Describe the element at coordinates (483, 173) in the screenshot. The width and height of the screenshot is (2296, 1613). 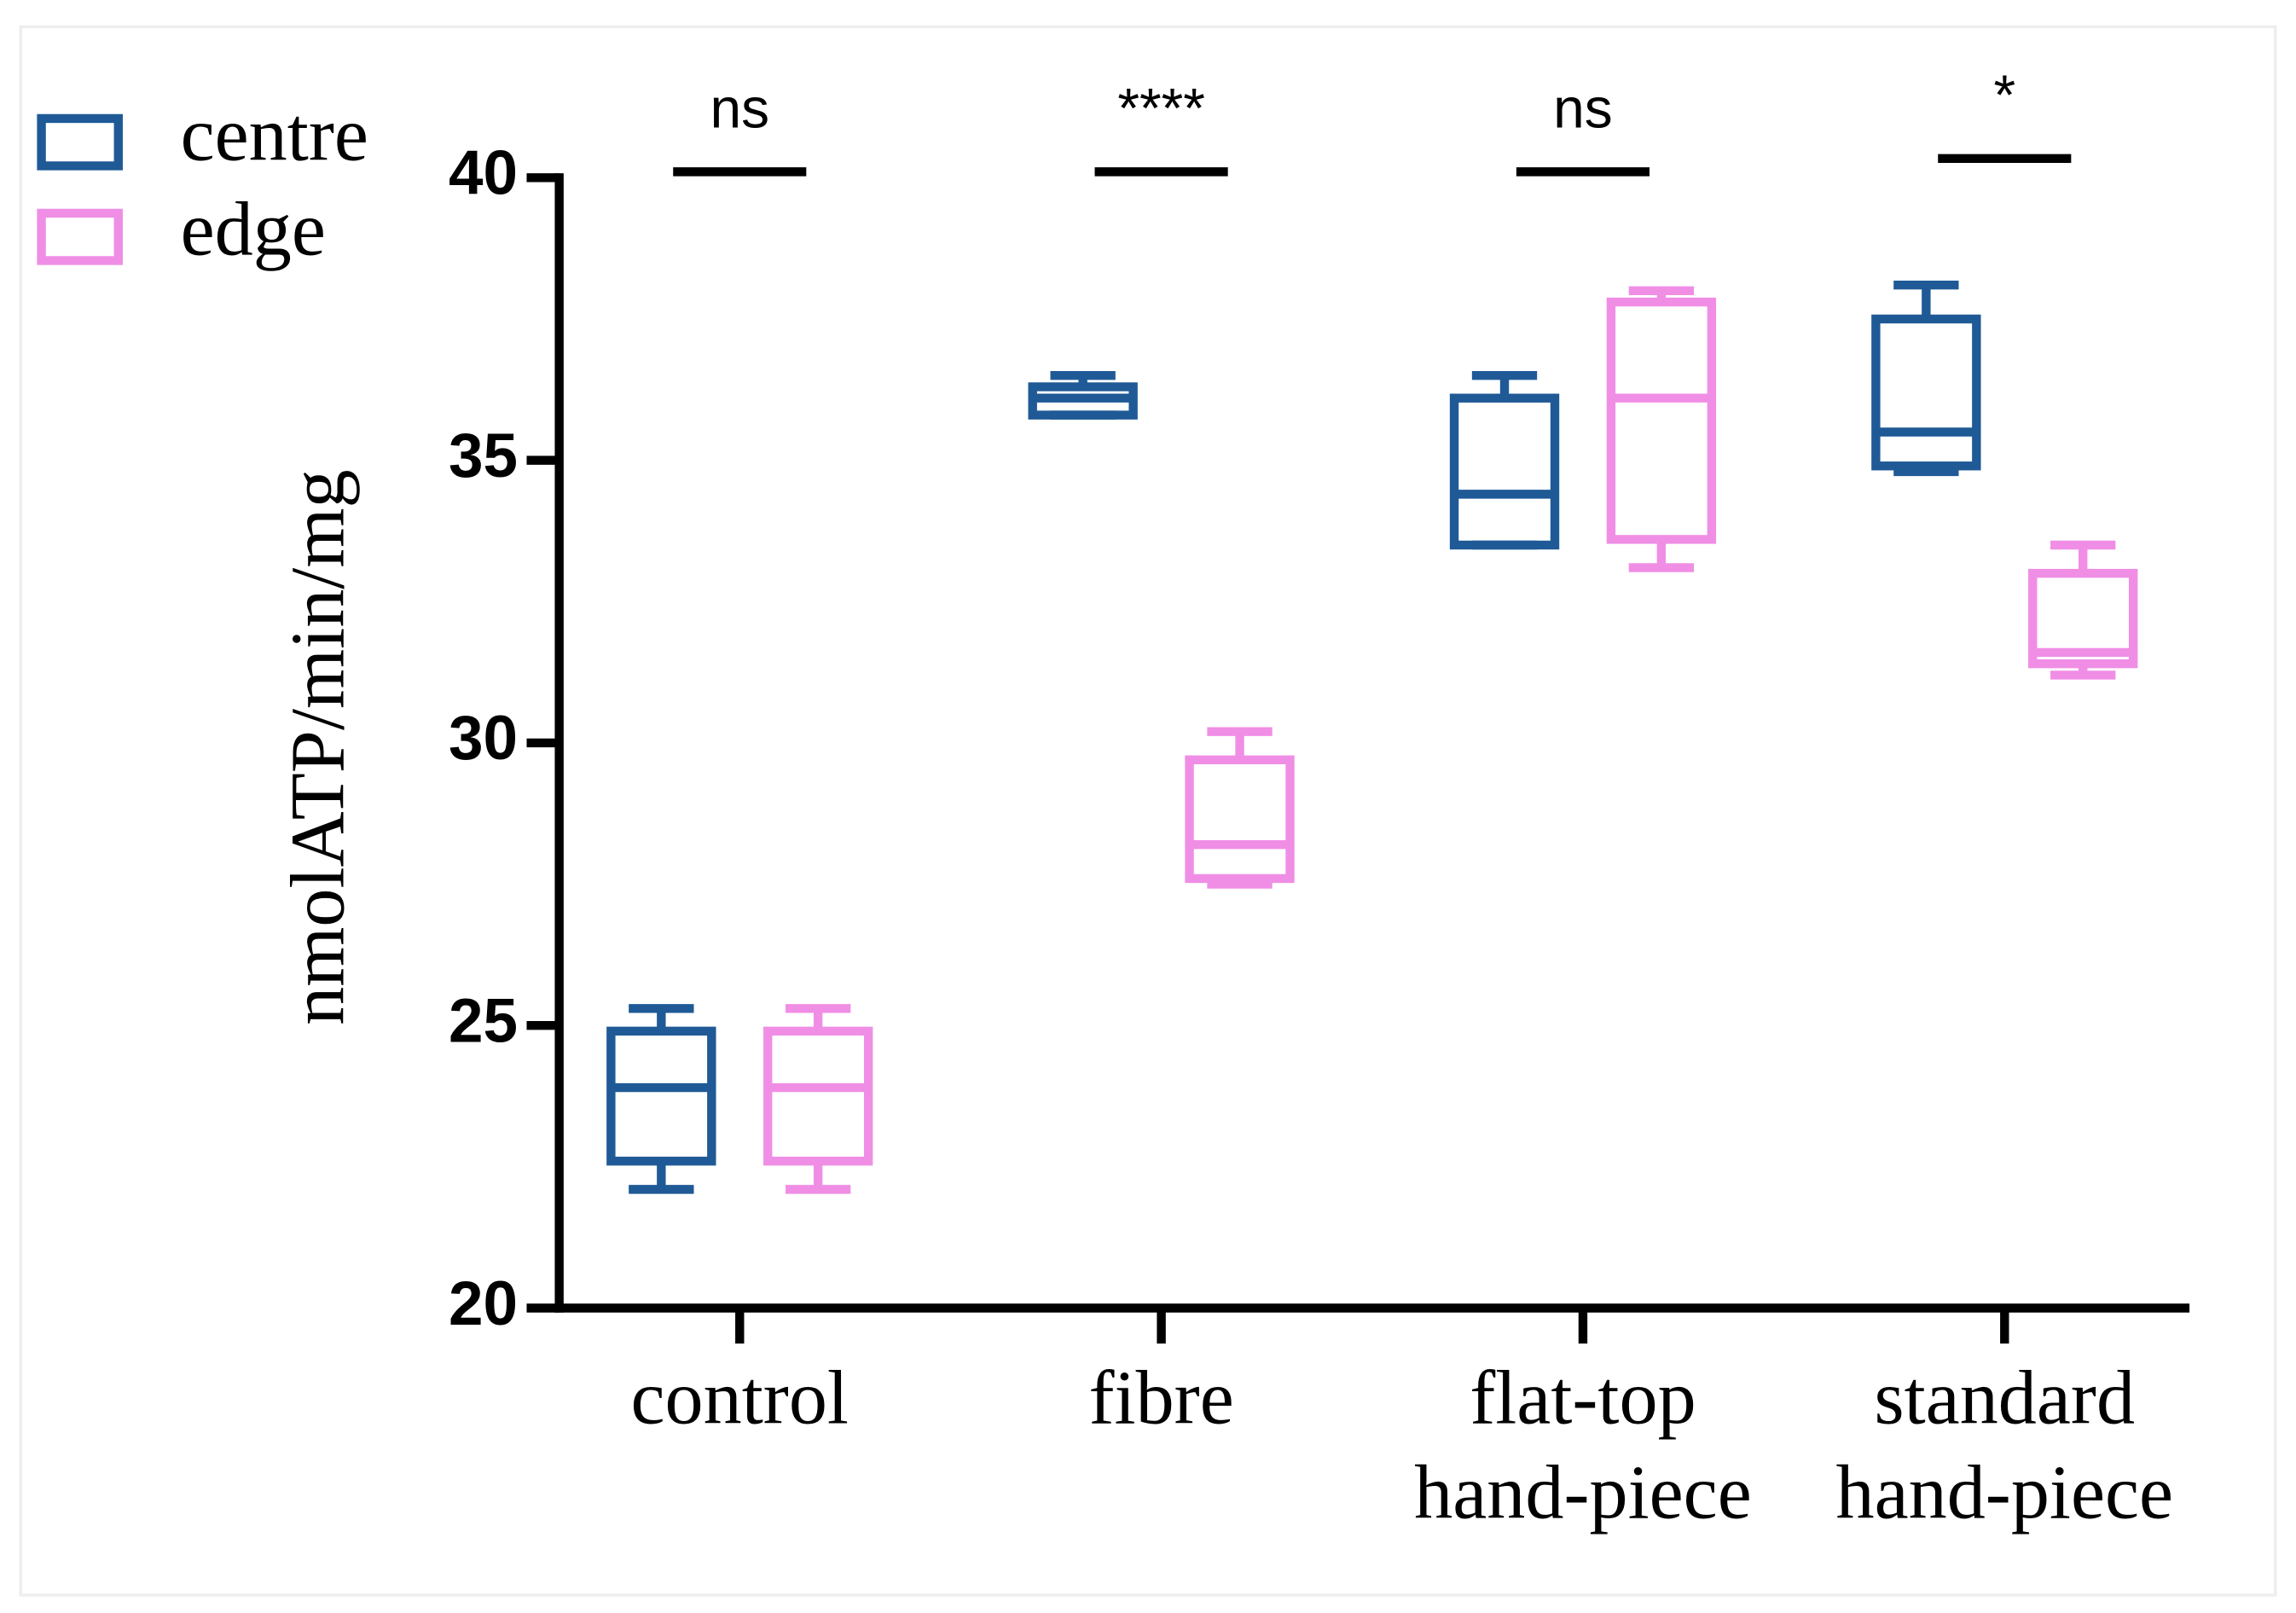
I see `y-tick-label: 40` at that location.